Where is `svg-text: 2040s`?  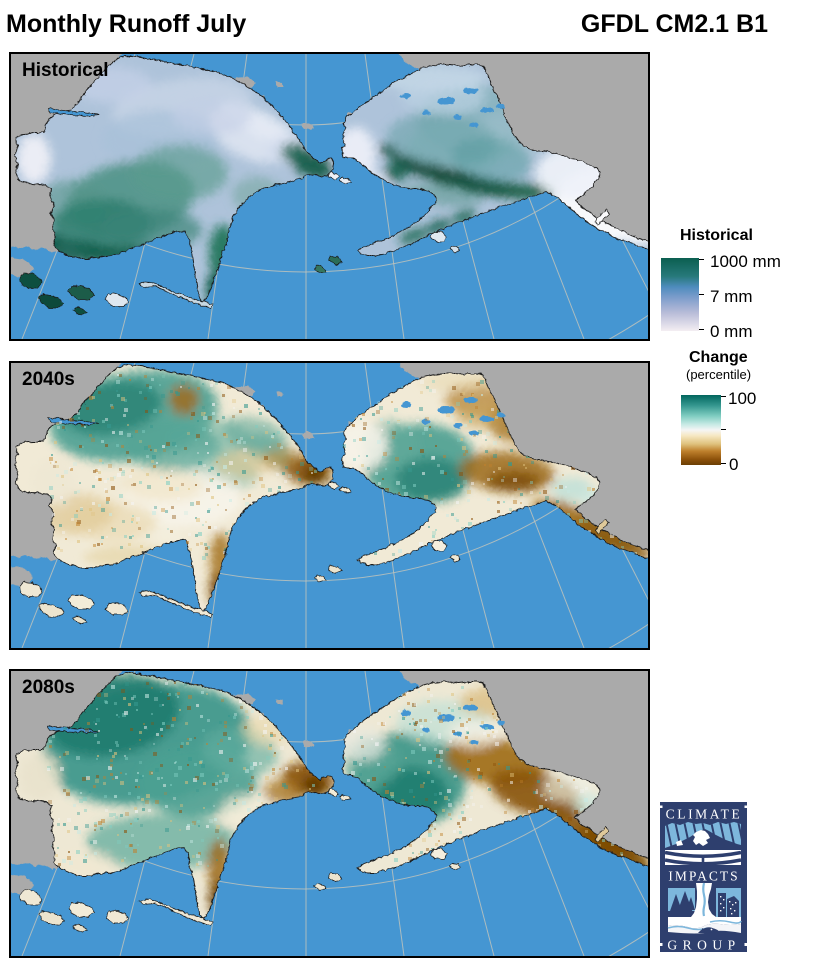
svg-text: 2040s is located at coordinates (48, 379).